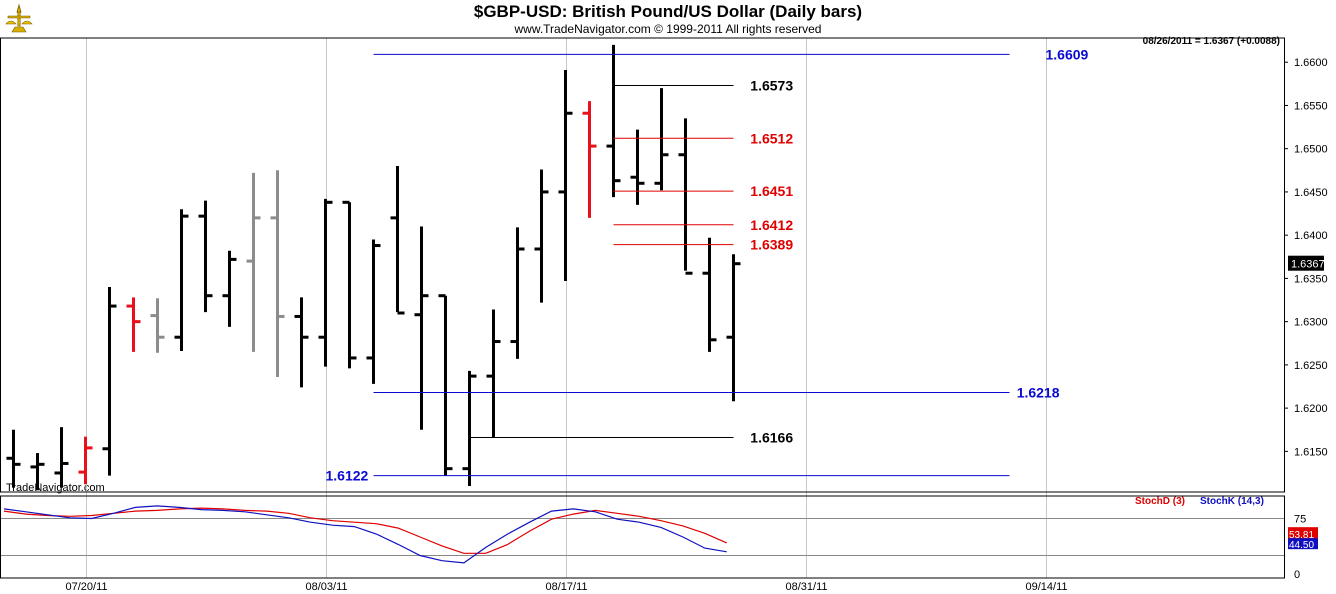 This screenshot has width=1336, height=594. I want to click on legend-stoch-d: StochD (3), so click(1160, 501).